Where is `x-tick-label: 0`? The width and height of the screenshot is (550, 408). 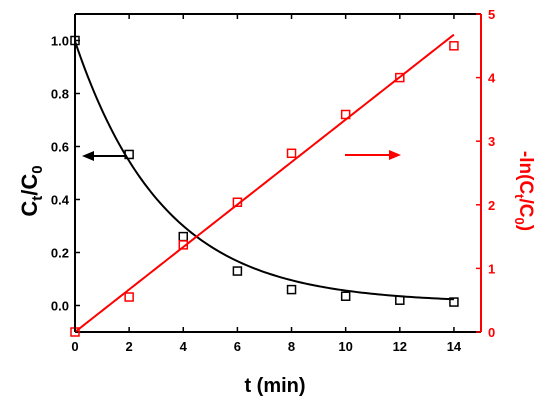 x-tick-label: 0 is located at coordinates (74, 346).